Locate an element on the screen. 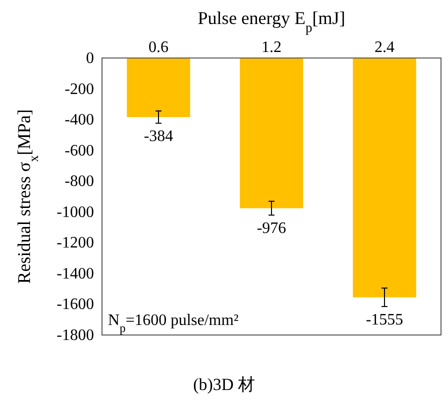 Image resolution: width=448 pixels, height=403 pixels. text: (b)3D 材 is located at coordinates (224, 384).